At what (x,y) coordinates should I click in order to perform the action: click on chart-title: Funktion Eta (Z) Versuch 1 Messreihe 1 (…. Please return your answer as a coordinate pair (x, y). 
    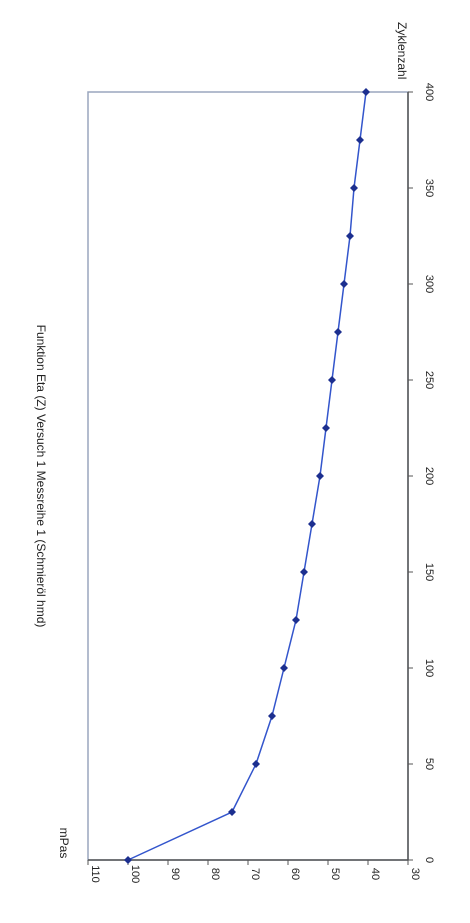
    Looking at the image, I should click on (41, 476).